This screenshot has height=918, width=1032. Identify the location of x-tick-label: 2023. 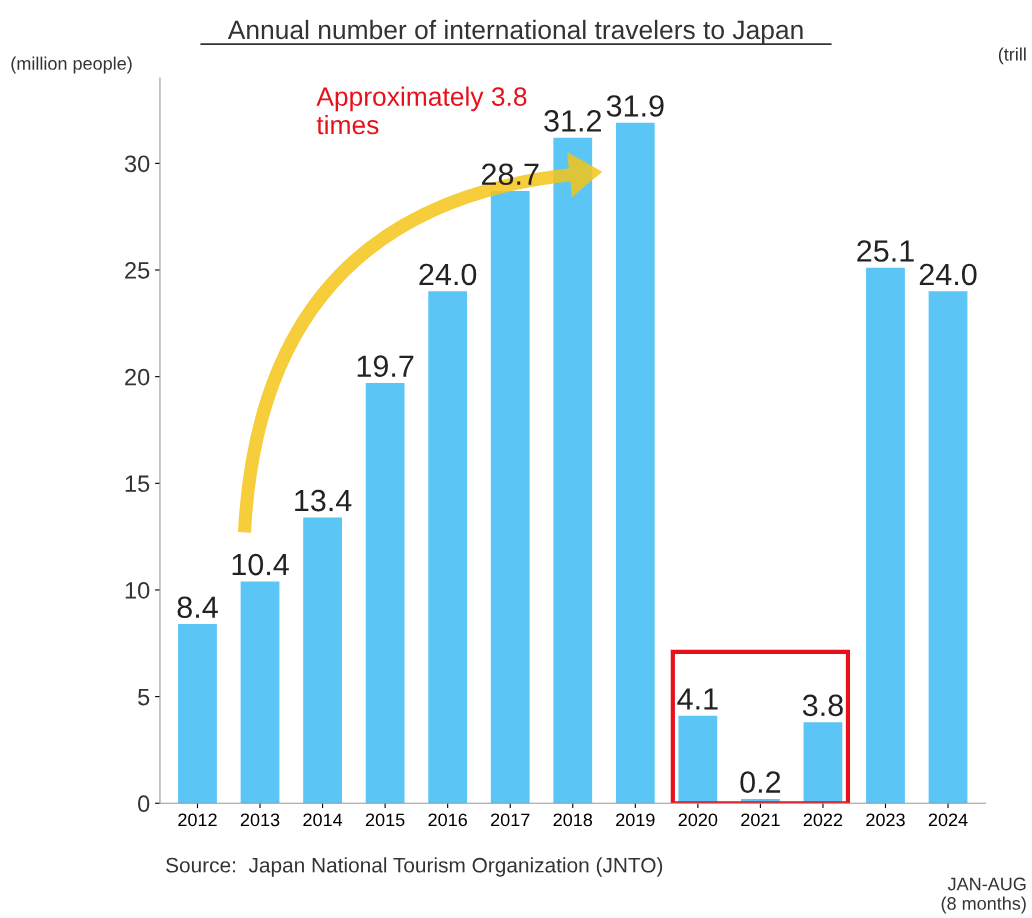
(885, 820).